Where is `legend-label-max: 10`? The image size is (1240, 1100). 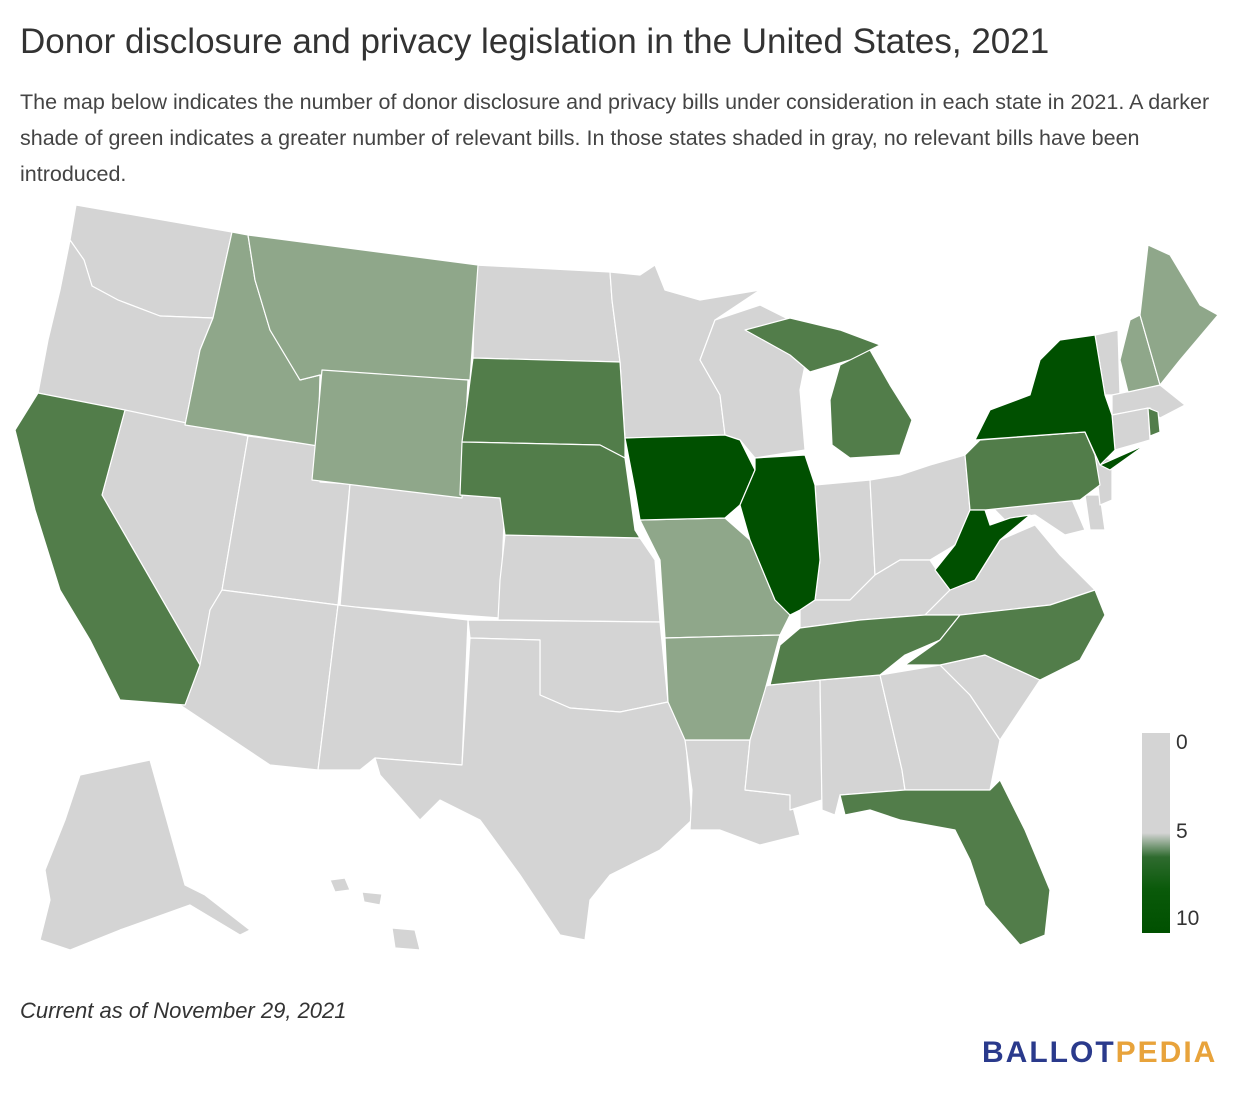 legend-label-max: 10 is located at coordinates (1188, 918).